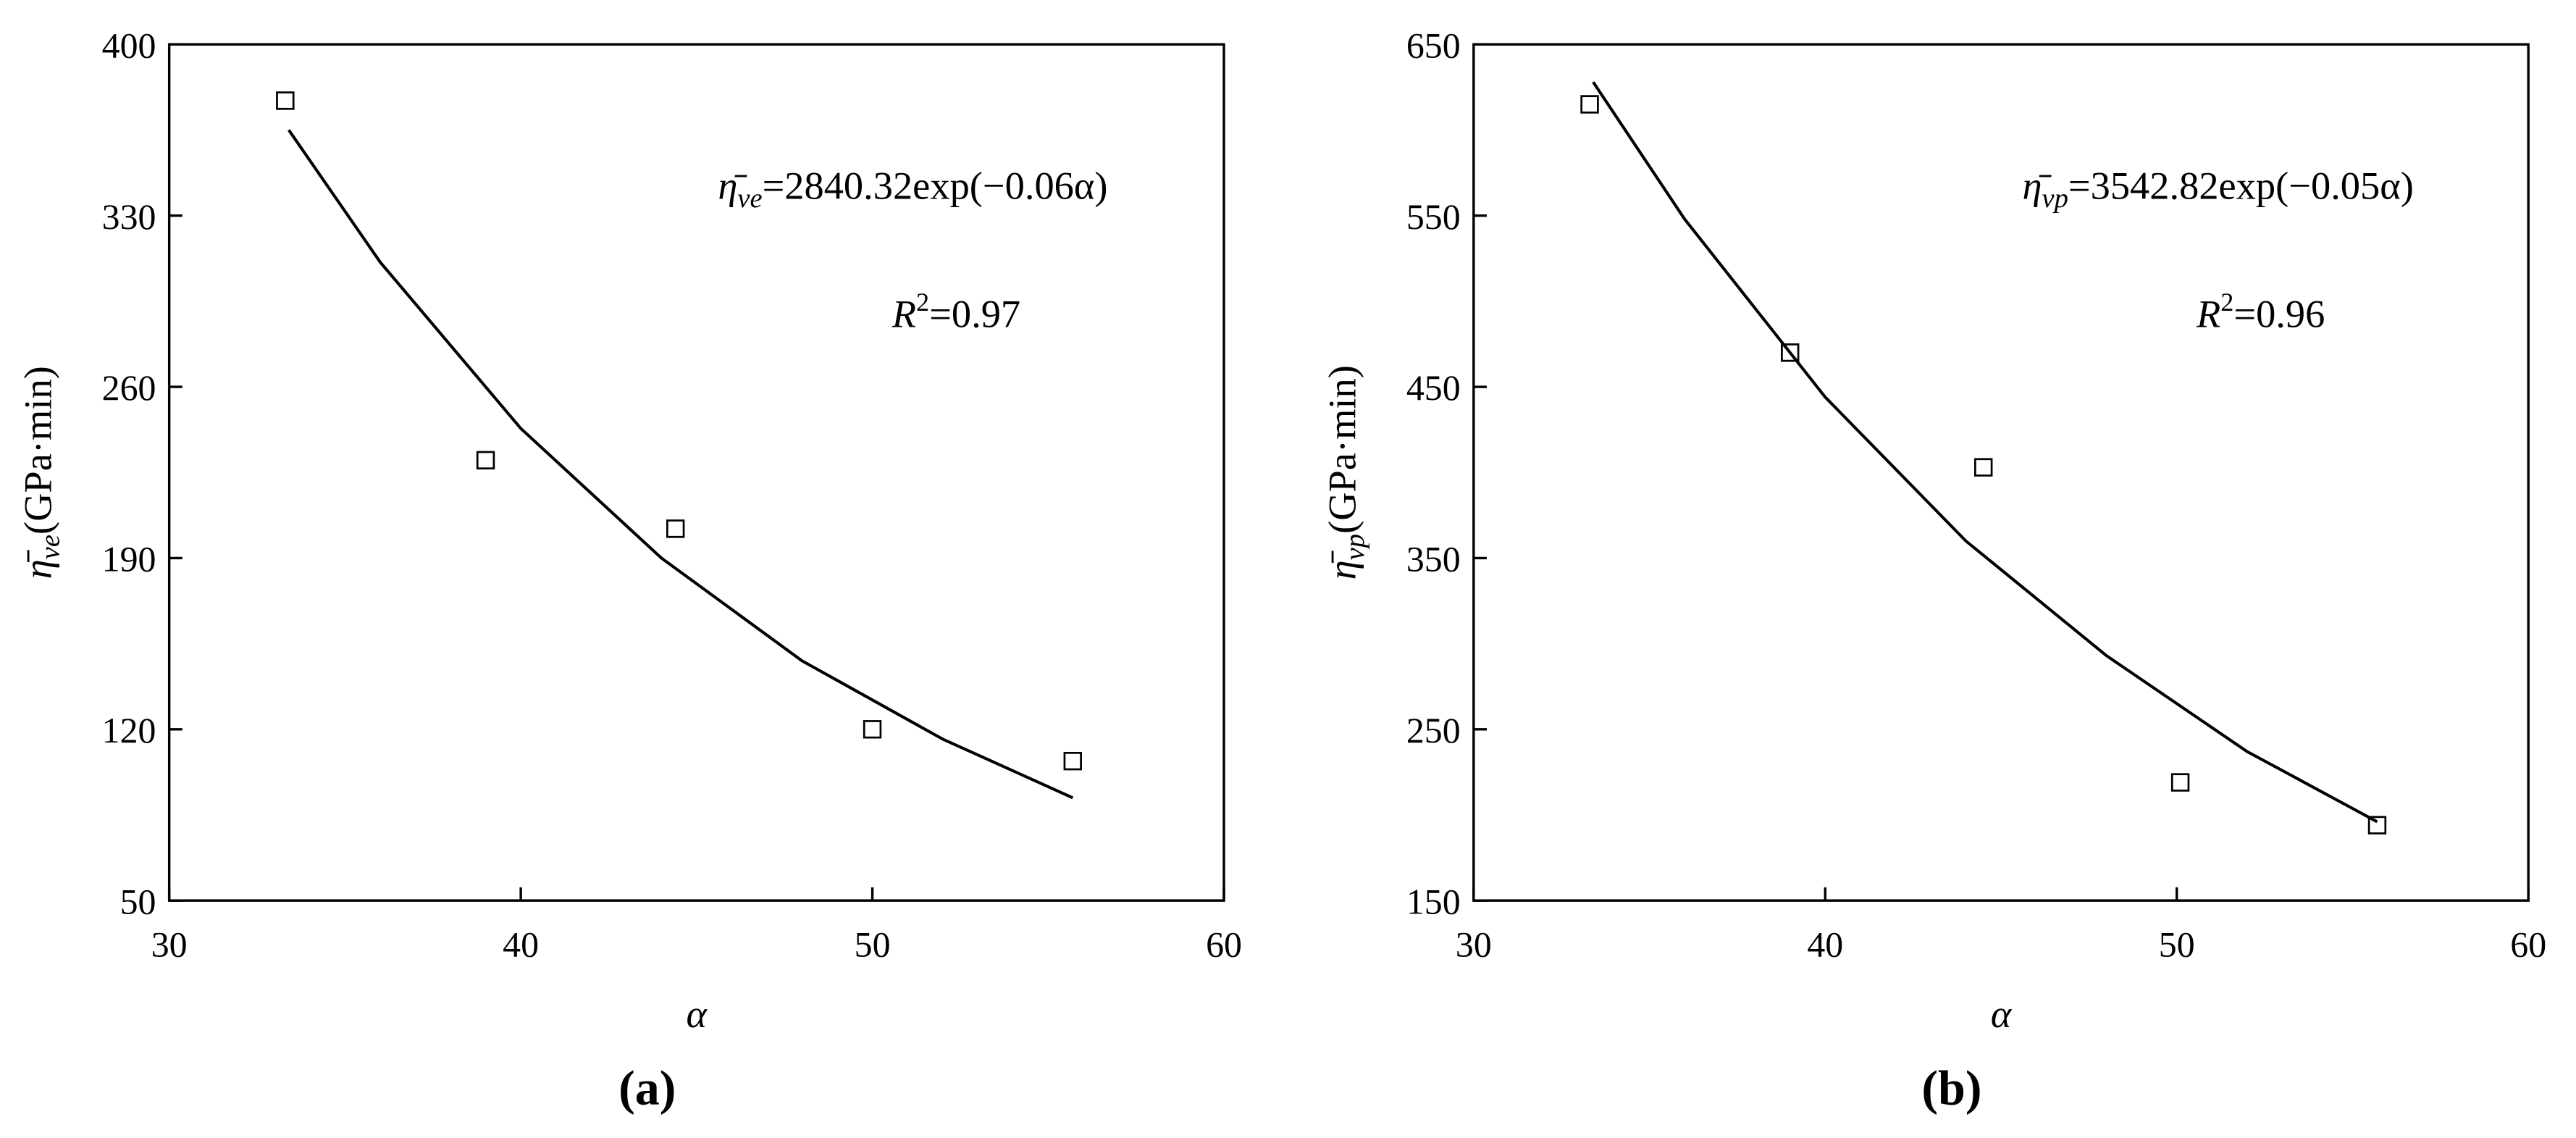  I want to click on y-tick-label: 150, so click(1433, 901).